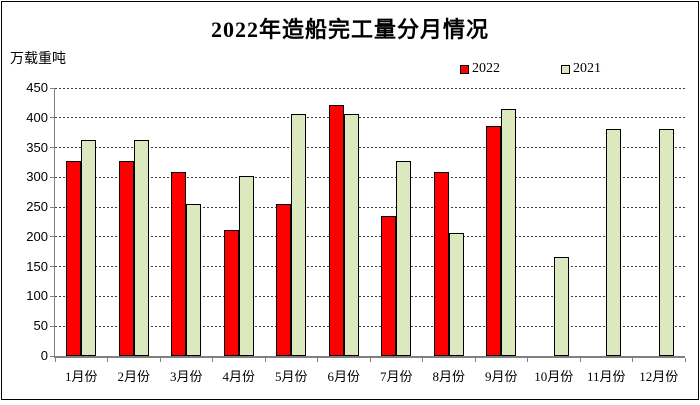 Image resolution: width=700 pixels, height=405 pixels. Describe the element at coordinates (587, 68) in the screenshot. I see `legend-label-2021: 2021` at that location.